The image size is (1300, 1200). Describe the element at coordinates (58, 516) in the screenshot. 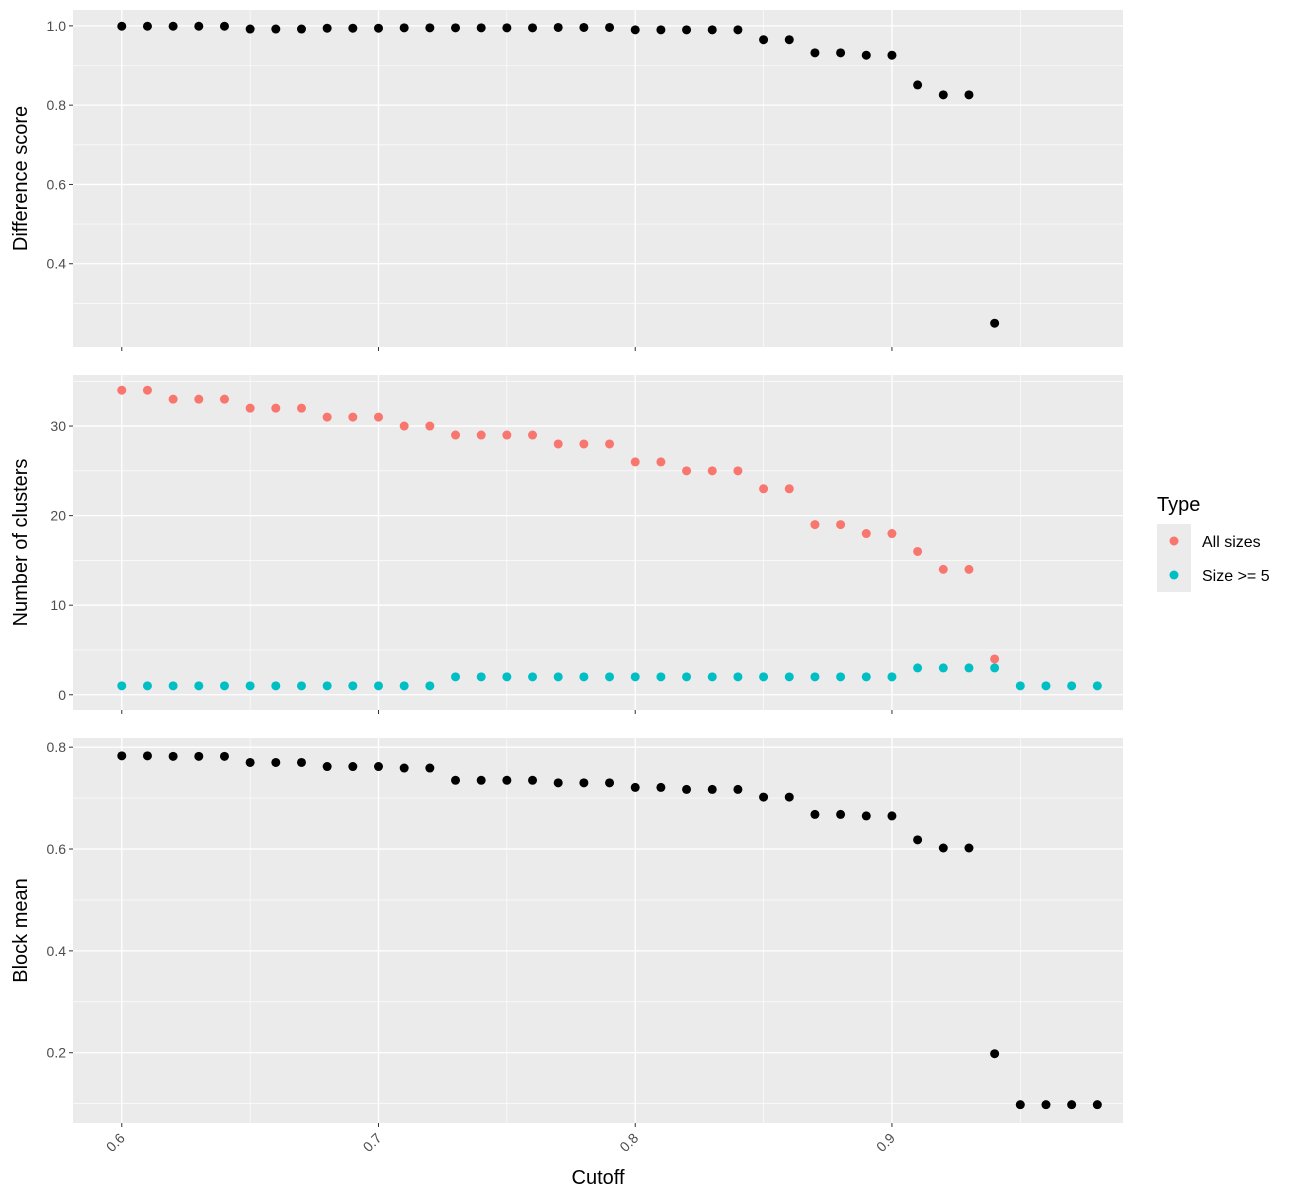

I see `y-tick-label: 20` at that location.